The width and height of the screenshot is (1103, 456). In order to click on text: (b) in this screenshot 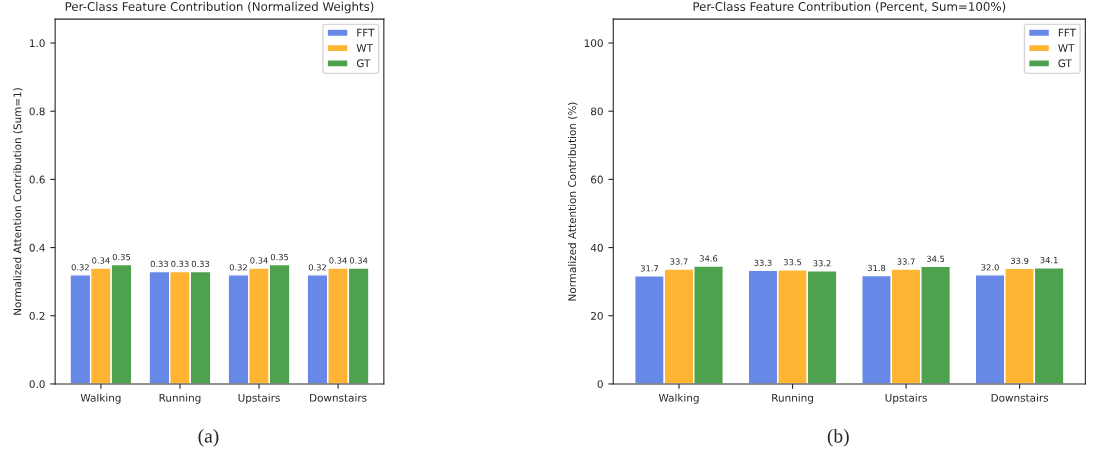, I will do `click(838, 437)`.